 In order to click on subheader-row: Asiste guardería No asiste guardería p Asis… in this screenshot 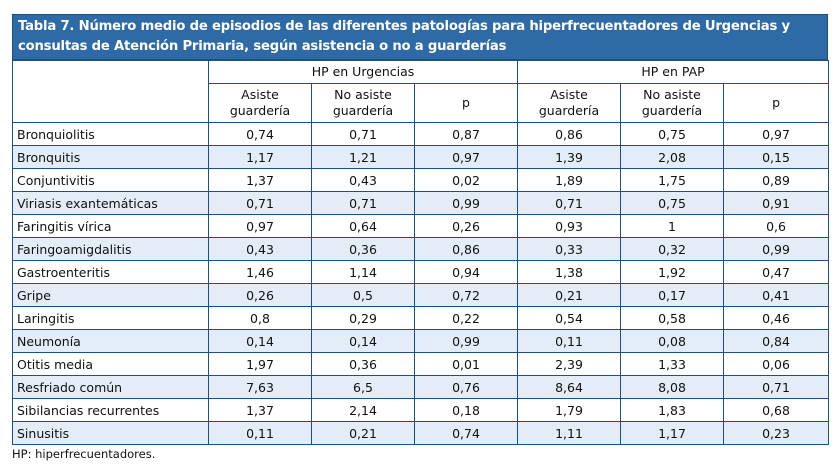, I will do `click(421, 103)`.